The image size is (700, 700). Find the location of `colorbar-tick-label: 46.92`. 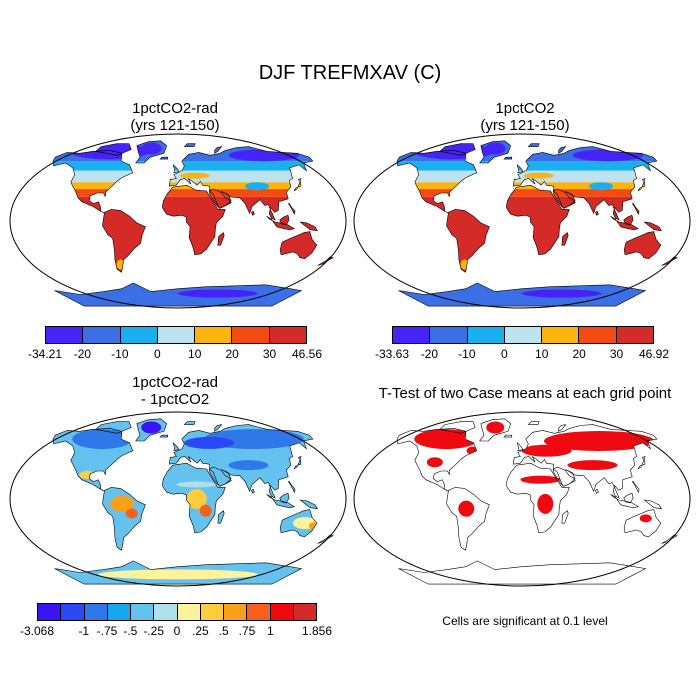

colorbar-tick-label: 46.92 is located at coordinates (654, 354).